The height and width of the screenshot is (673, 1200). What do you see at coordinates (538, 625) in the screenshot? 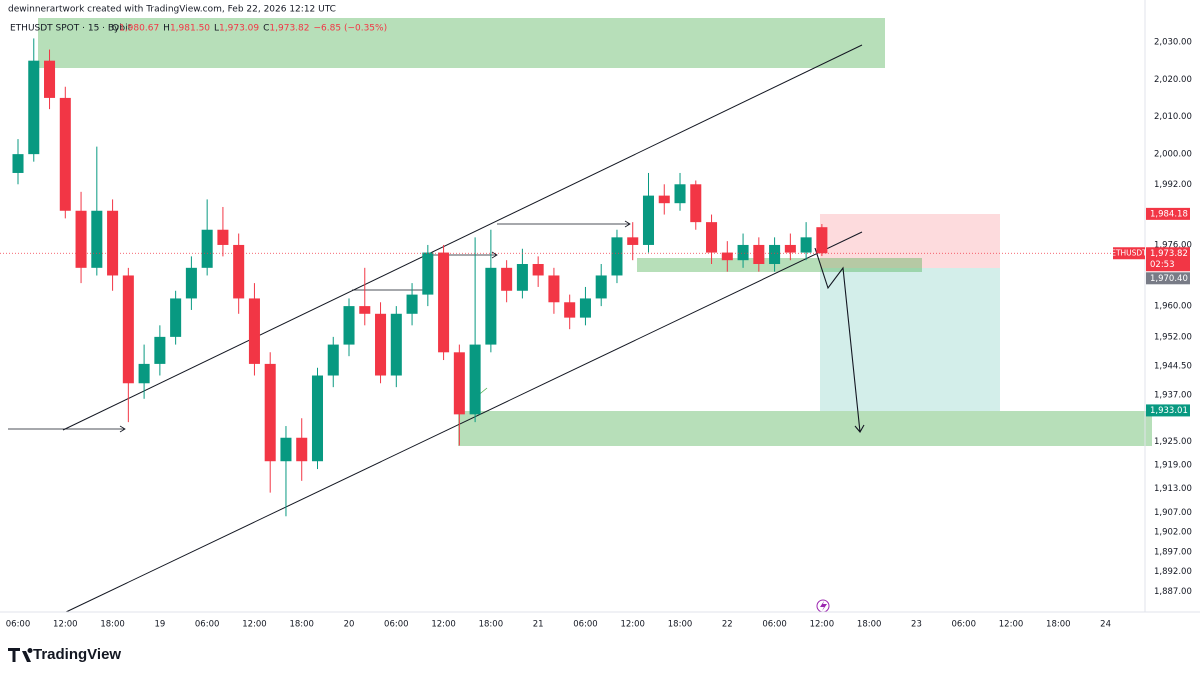
I see `x-tick-label: 21` at bounding box center [538, 625].